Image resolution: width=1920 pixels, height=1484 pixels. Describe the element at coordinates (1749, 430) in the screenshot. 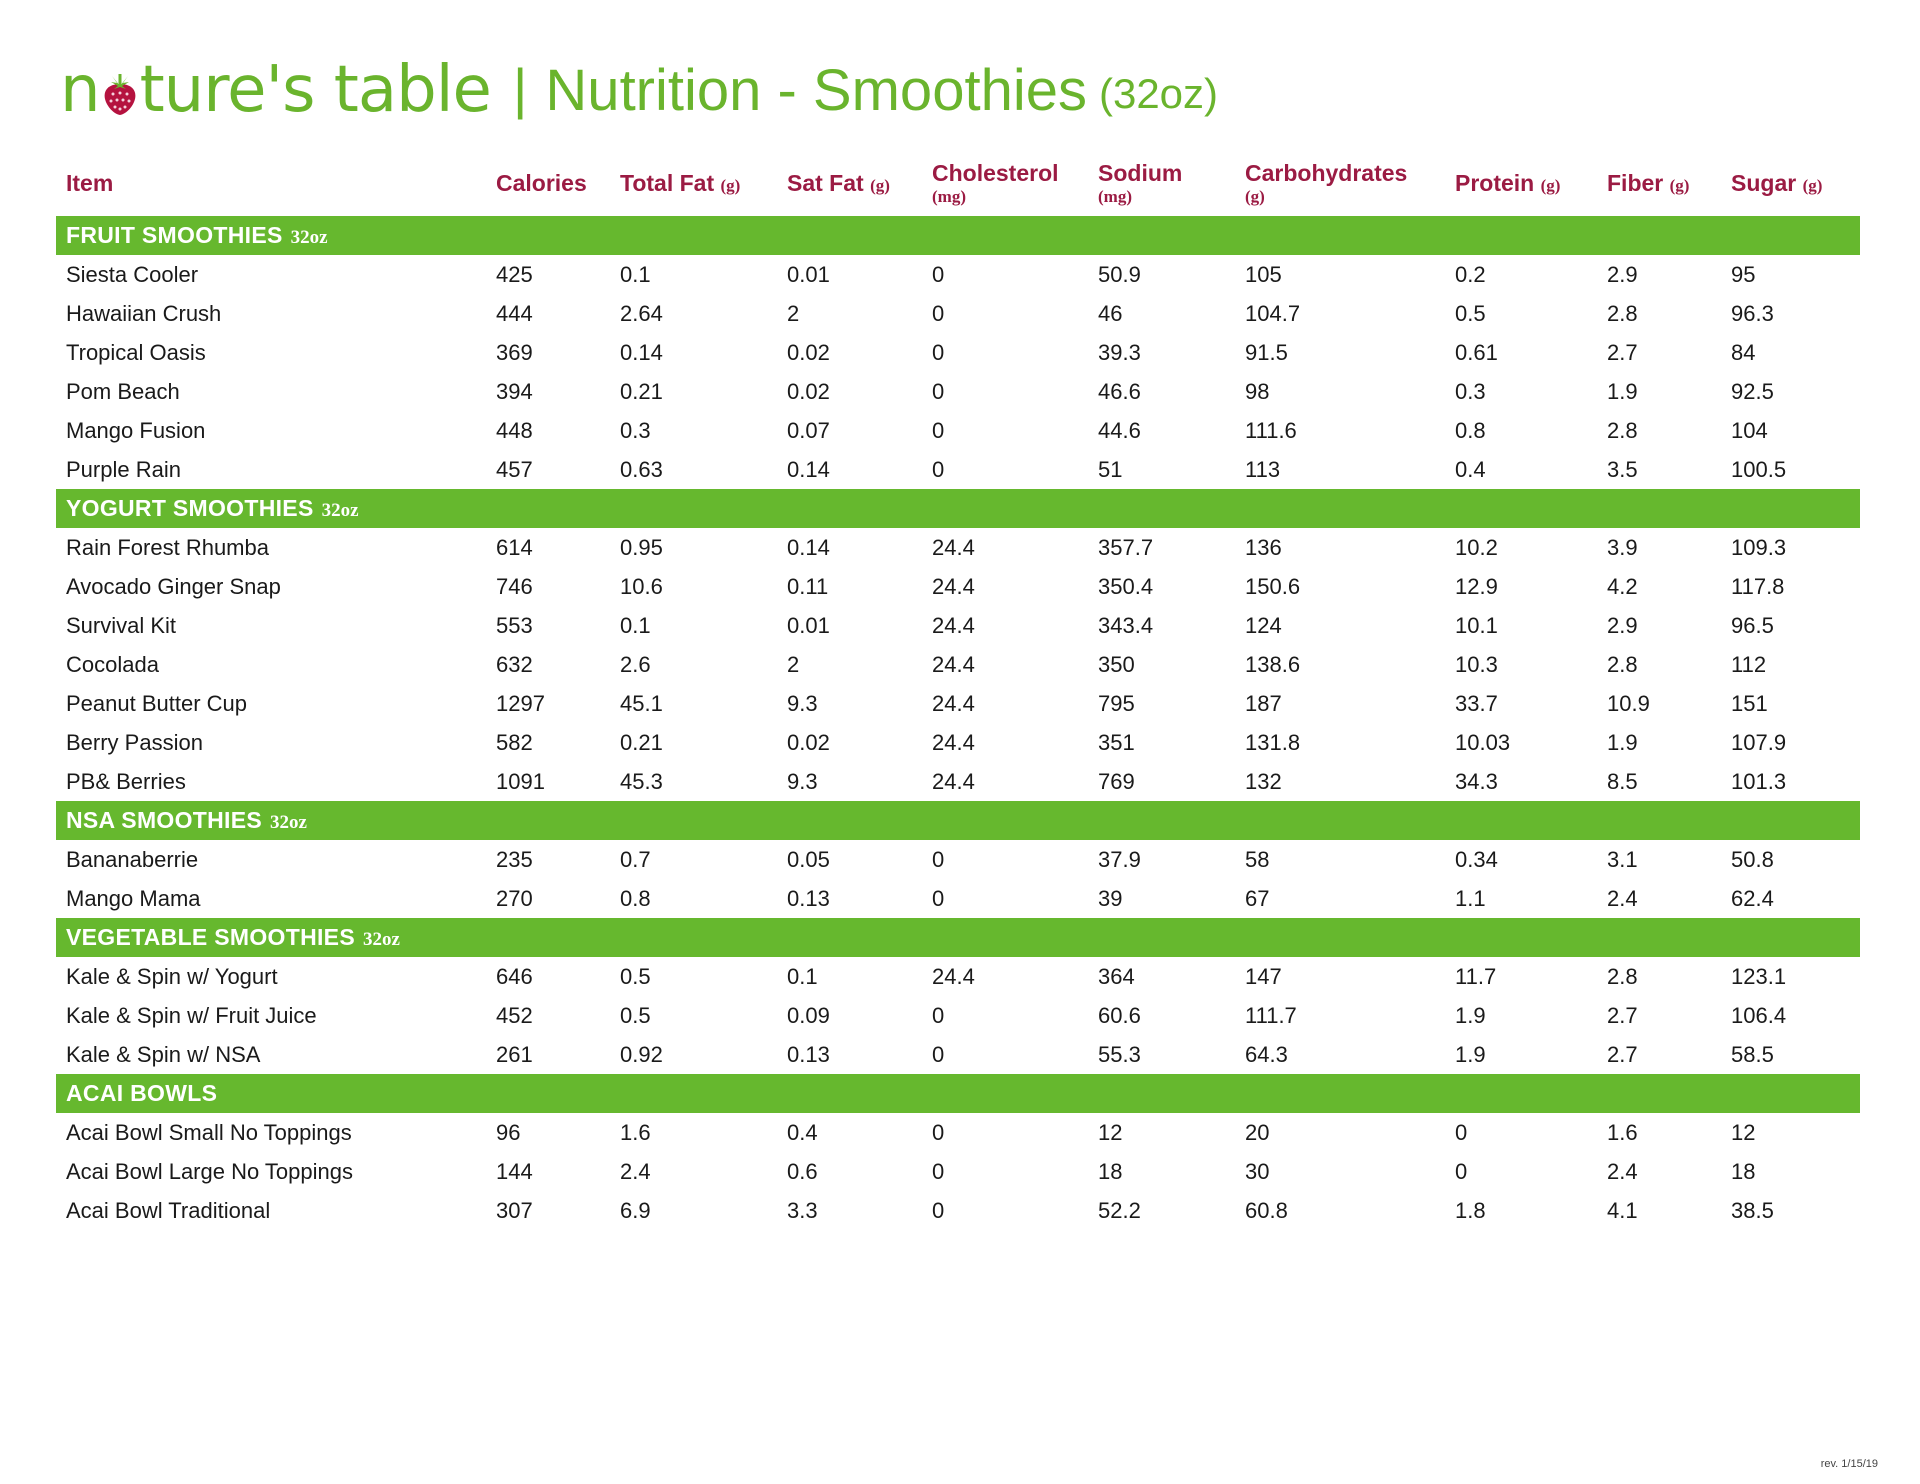

I see `nutrient-value-cell: 104` at that location.